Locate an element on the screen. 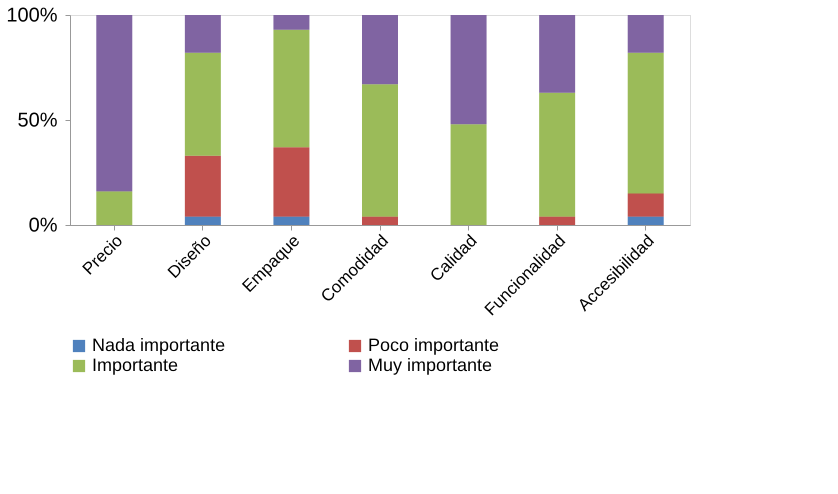  legend-label: Nada importante is located at coordinates (159, 345).